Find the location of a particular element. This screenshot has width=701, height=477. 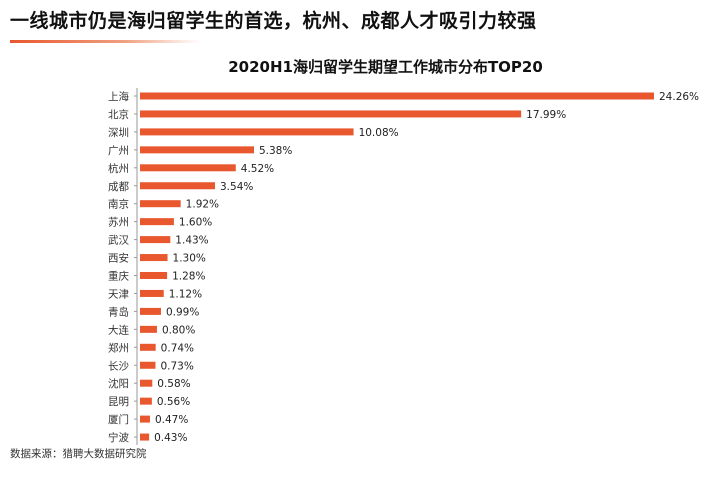

category-label: 天津 is located at coordinates (118, 294).